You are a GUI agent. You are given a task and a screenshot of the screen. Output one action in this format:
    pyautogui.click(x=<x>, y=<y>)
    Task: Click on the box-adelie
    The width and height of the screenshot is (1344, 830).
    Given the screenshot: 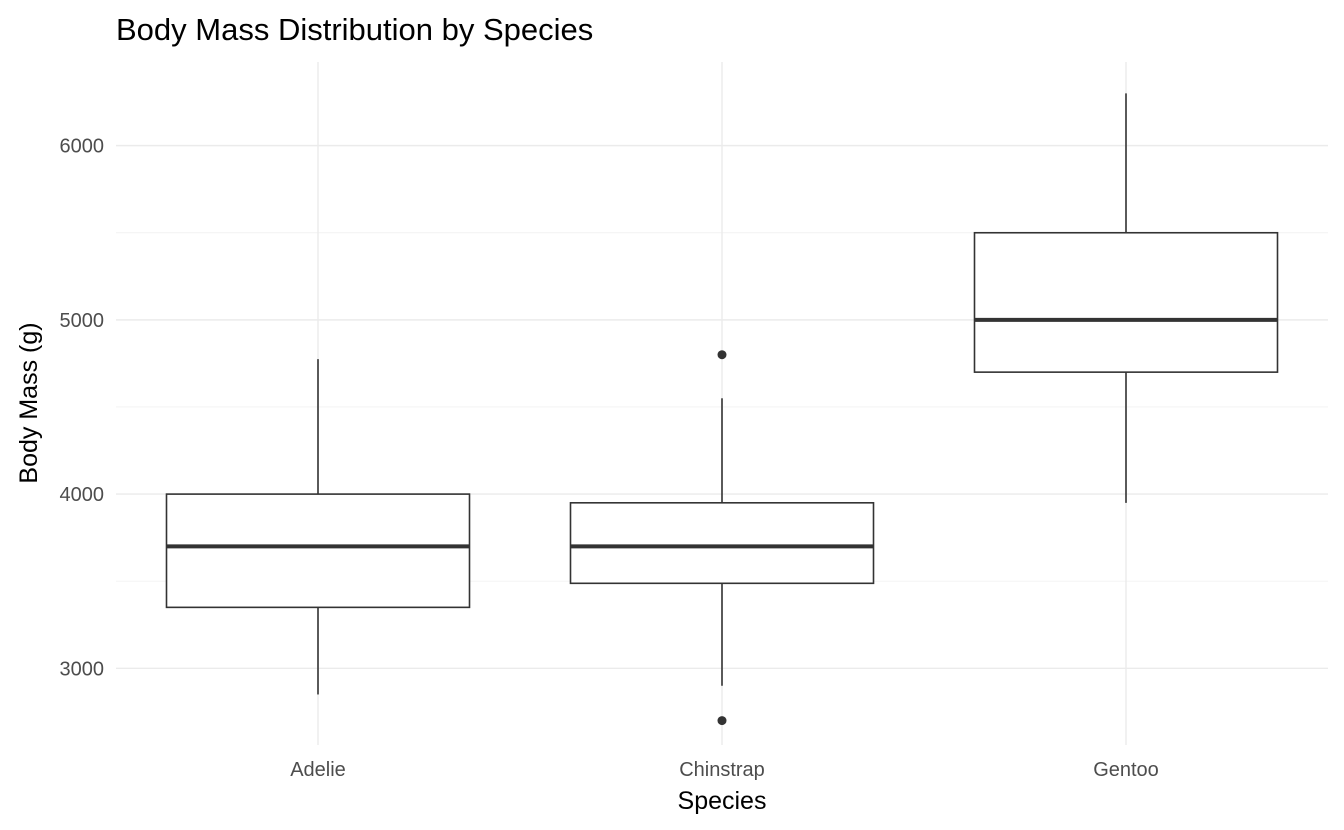 What is the action you would take?
    pyautogui.click(x=318, y=527)
    